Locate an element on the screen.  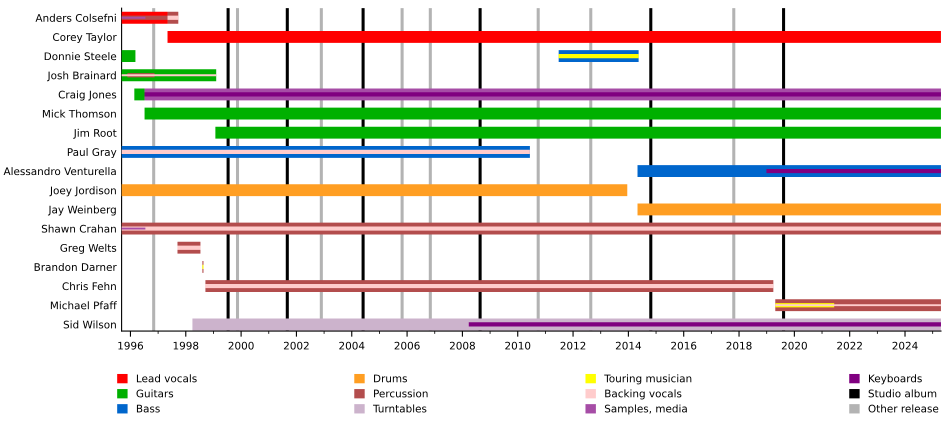
x-tick-label: 2018 is located at coordinates (739, 346).